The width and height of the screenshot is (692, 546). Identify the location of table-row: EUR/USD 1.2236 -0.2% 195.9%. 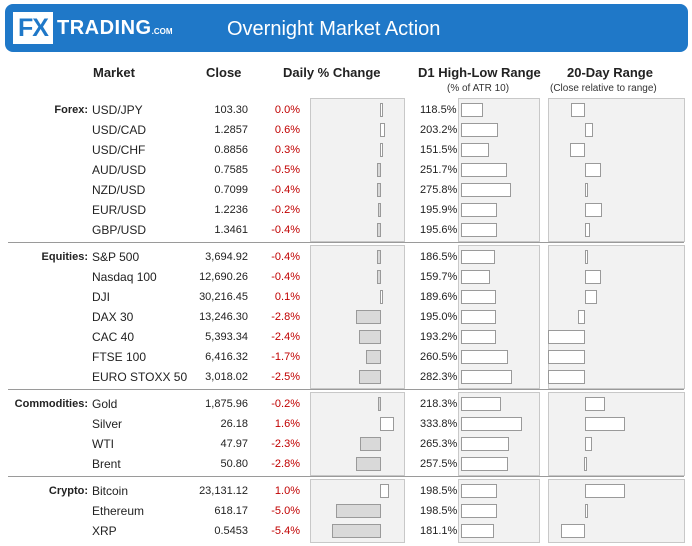
(346, 210).